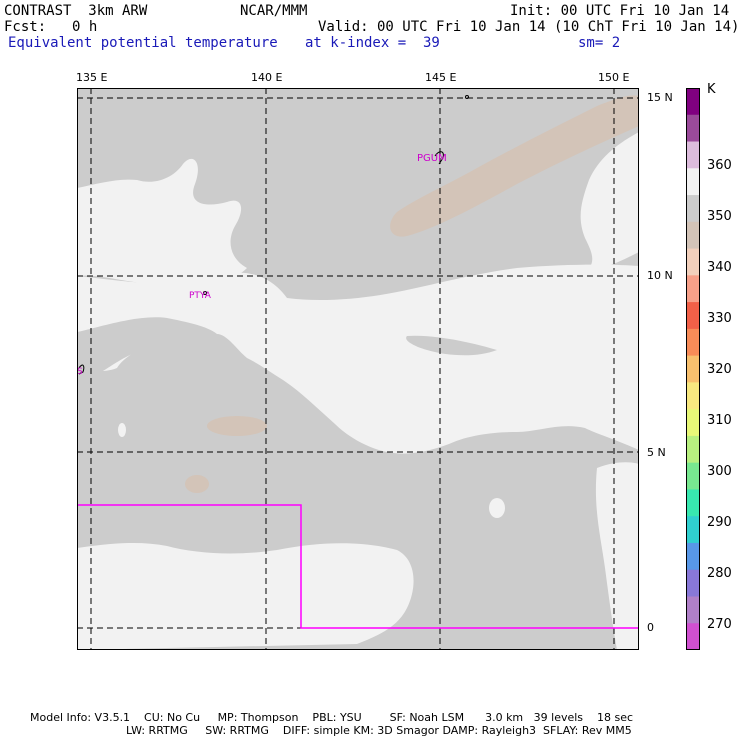 This screenshot has width=740, height=740. Describe the element at coordinates (711, 89) in the screenshot. I see `colorbar-unit: K` at that location.